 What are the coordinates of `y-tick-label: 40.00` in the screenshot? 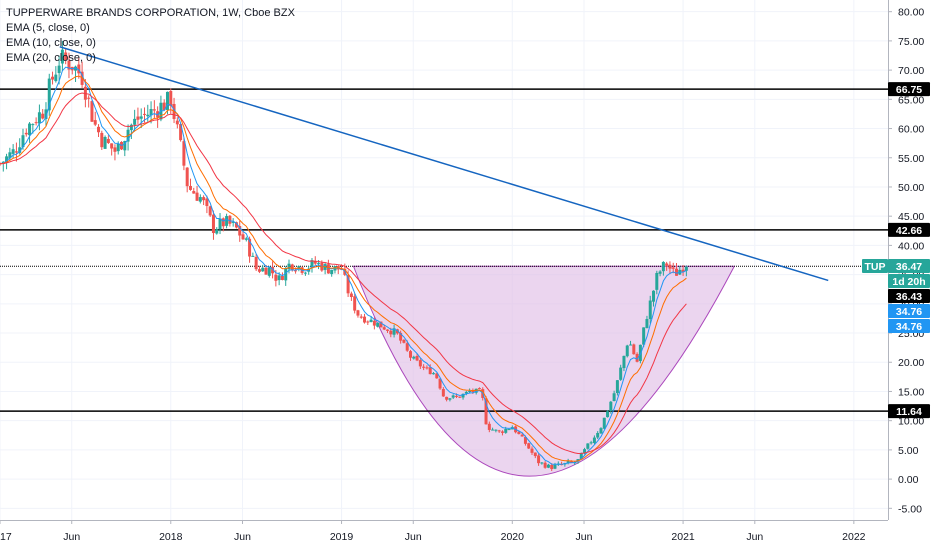 It's located at (911, 246).